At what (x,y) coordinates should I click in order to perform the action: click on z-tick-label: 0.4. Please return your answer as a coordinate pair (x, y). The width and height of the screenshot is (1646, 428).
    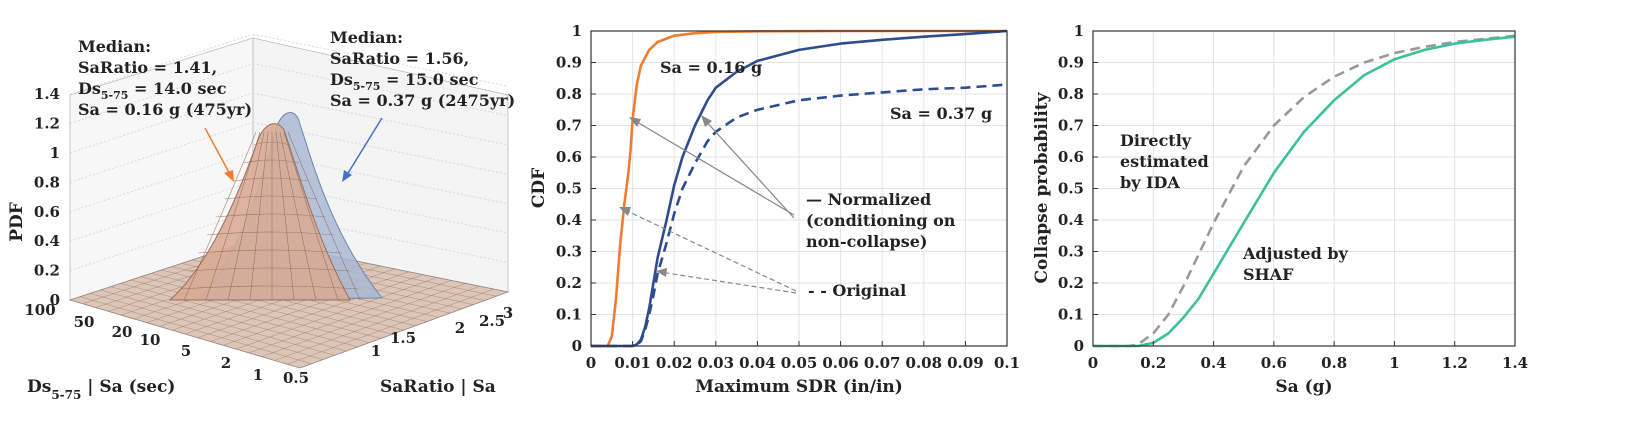
    Looking at the image, I should click on (47, 241).